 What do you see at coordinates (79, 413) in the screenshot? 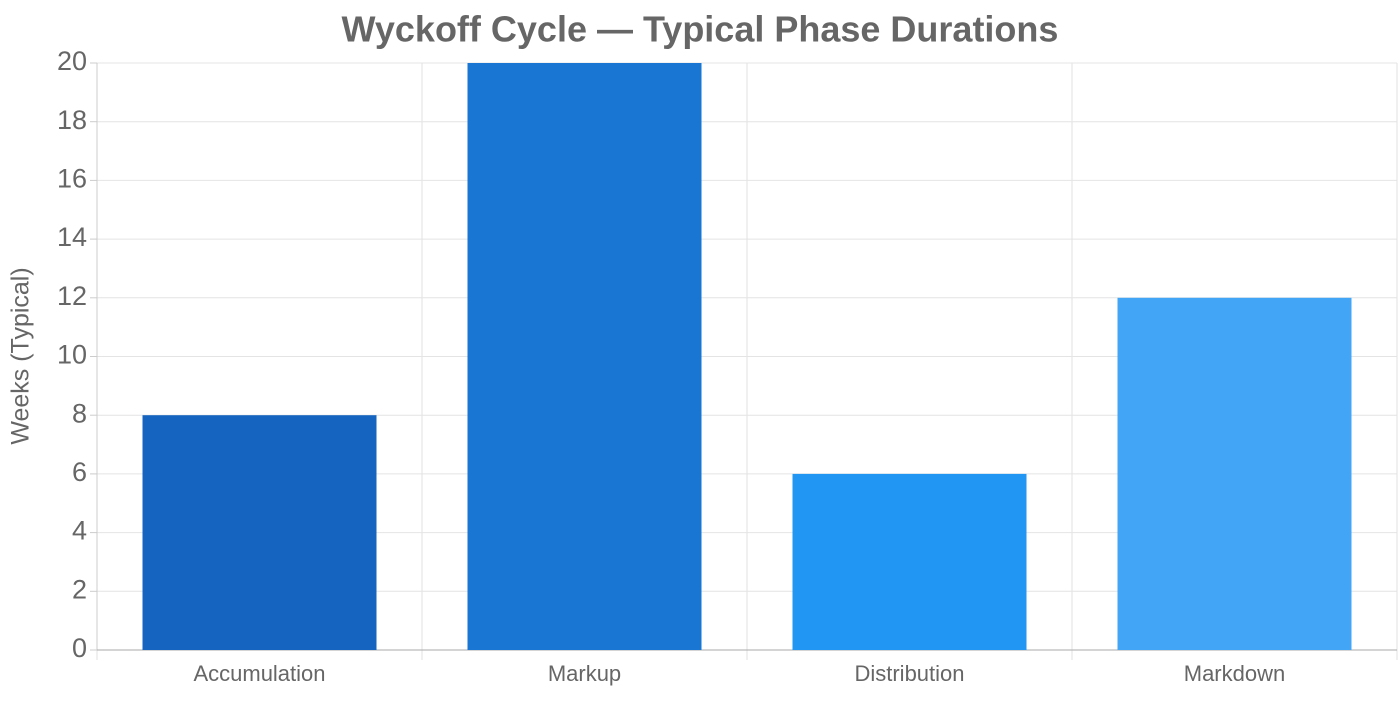
I see `y-tick-label: 8` at bounding box center [79, 413].